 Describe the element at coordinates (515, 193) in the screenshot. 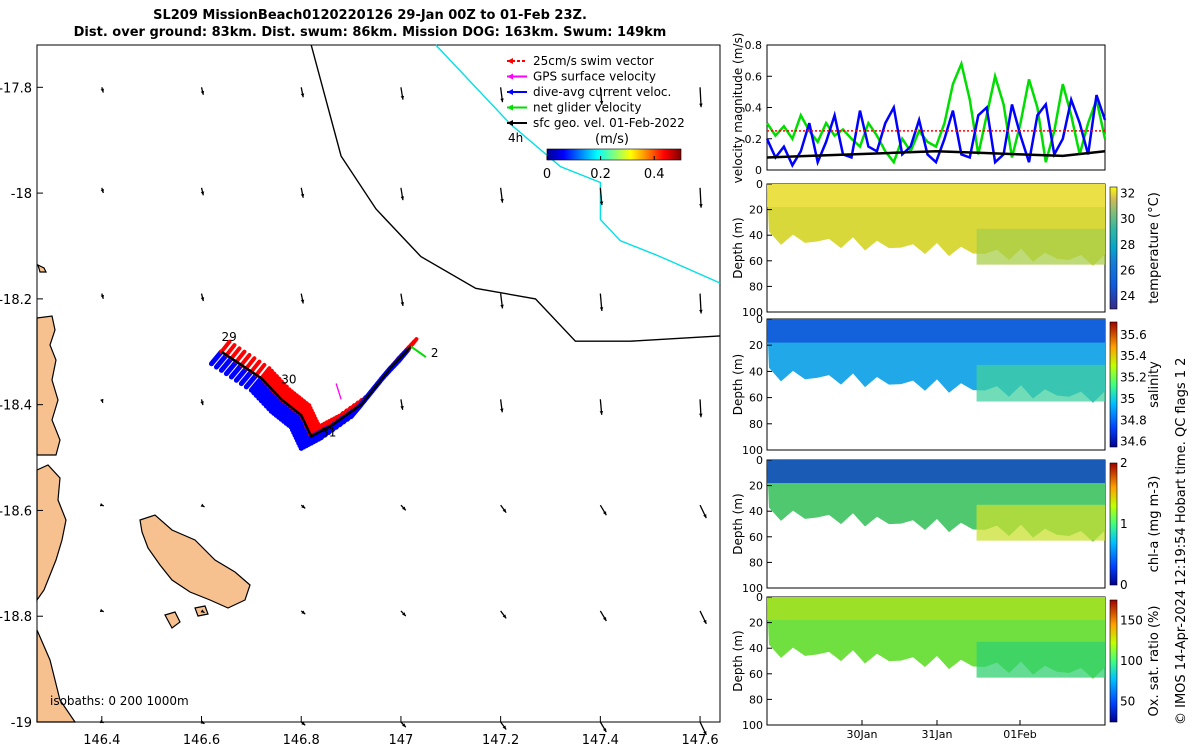

I see `isobath-lines` at that location.